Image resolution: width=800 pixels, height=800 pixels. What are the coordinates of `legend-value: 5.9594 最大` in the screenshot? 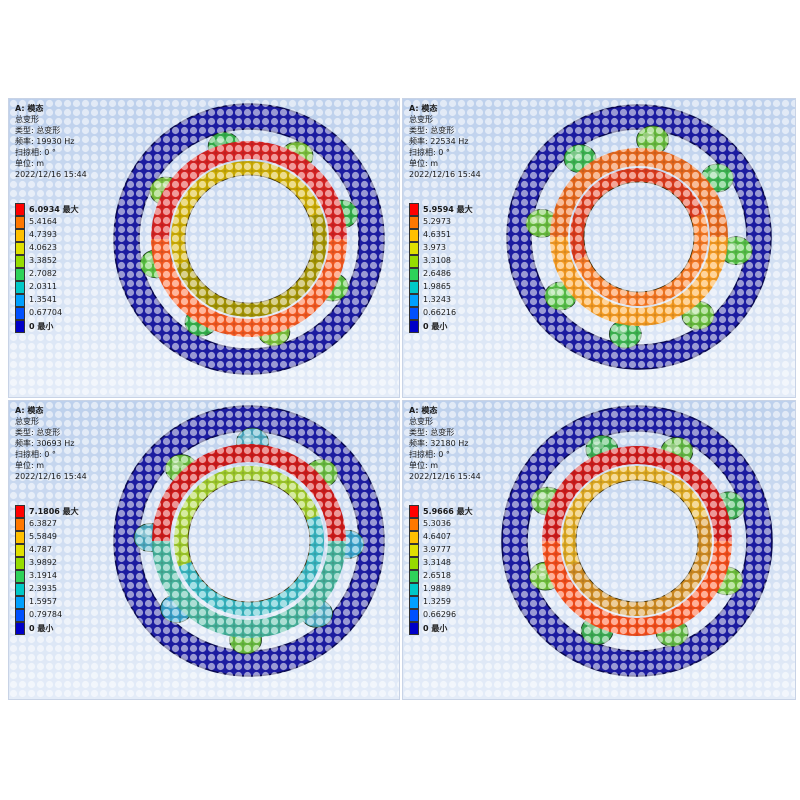 It's located at (448, 209).